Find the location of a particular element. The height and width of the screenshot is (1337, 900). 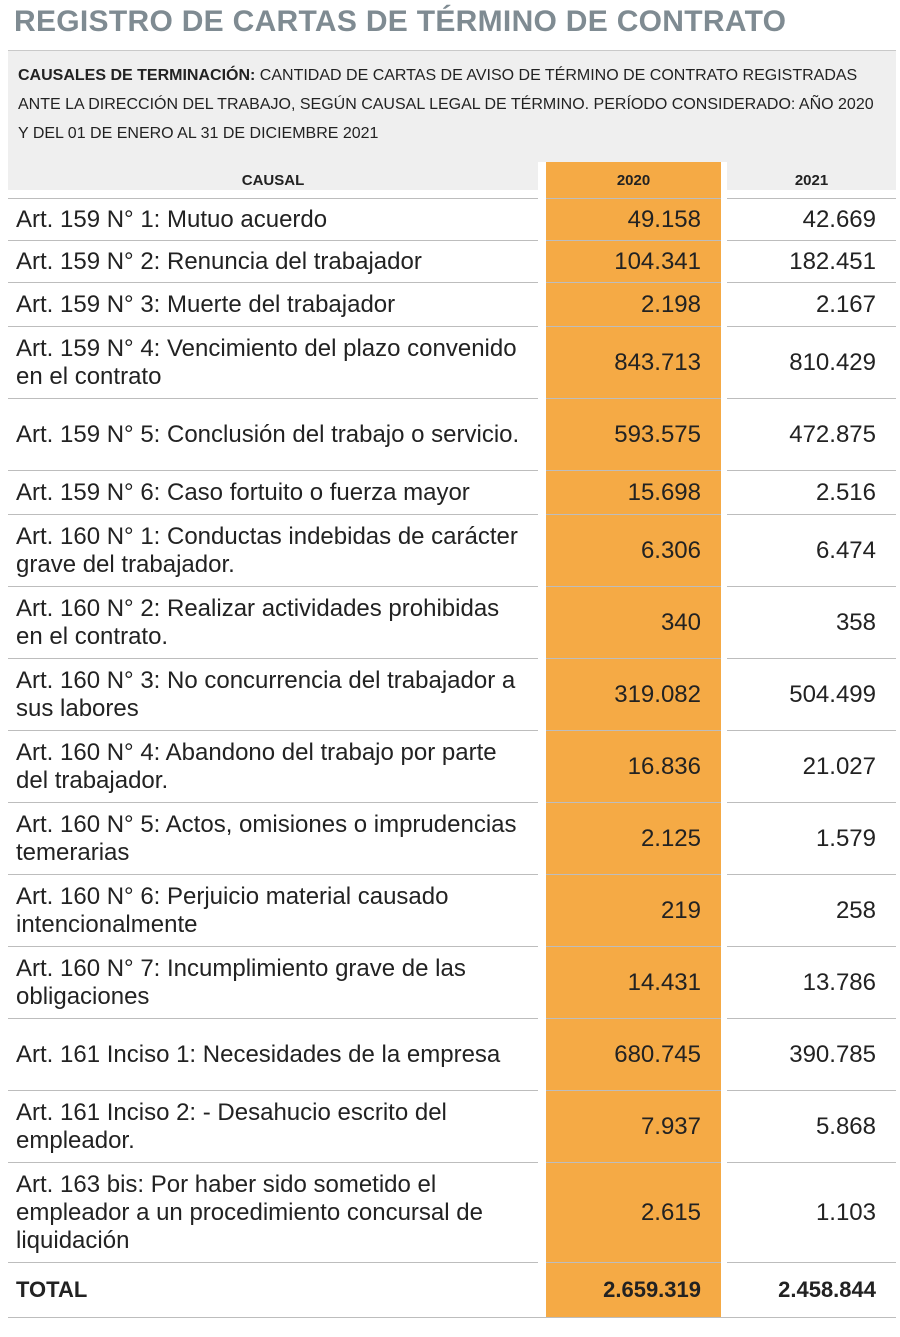

row-value-2020: 219 is located at coordinates (633, 911).